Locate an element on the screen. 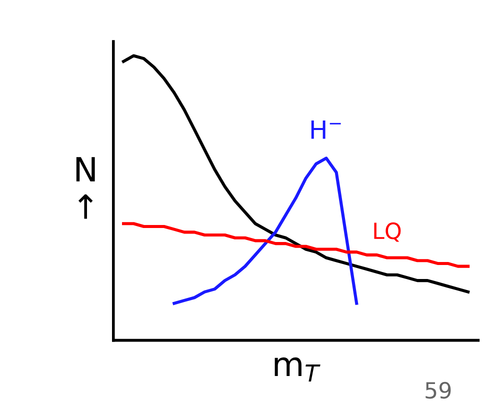 This screenshot has height=415, width=493. series-label: H$^{−}$ is located at coordinates (326, 129).